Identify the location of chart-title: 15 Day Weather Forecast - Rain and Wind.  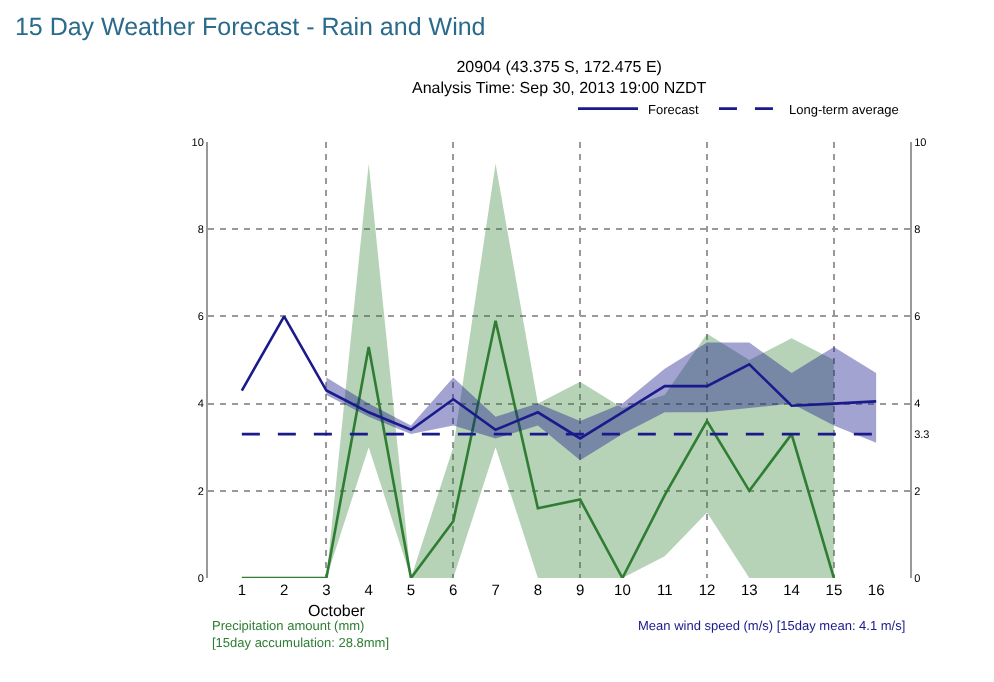
(250, 26).